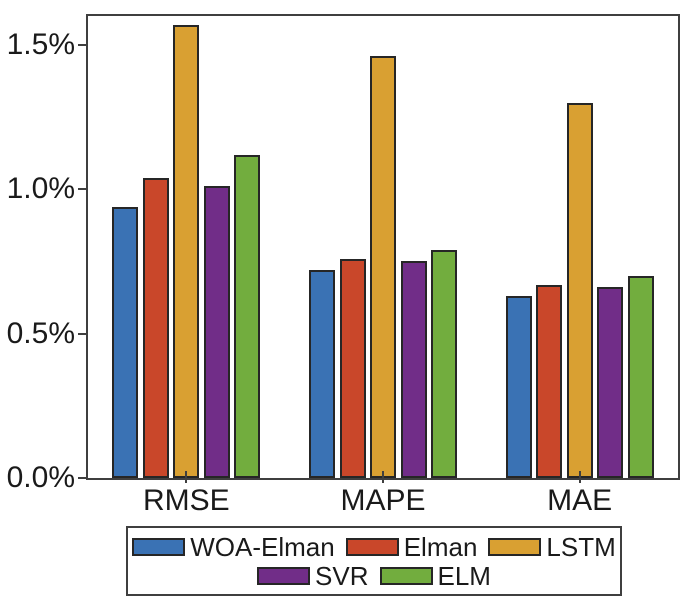  Describe the element at coordinates (82, 478) in the screenshot. I see `y-tick-mark-0-0pct` at that location.